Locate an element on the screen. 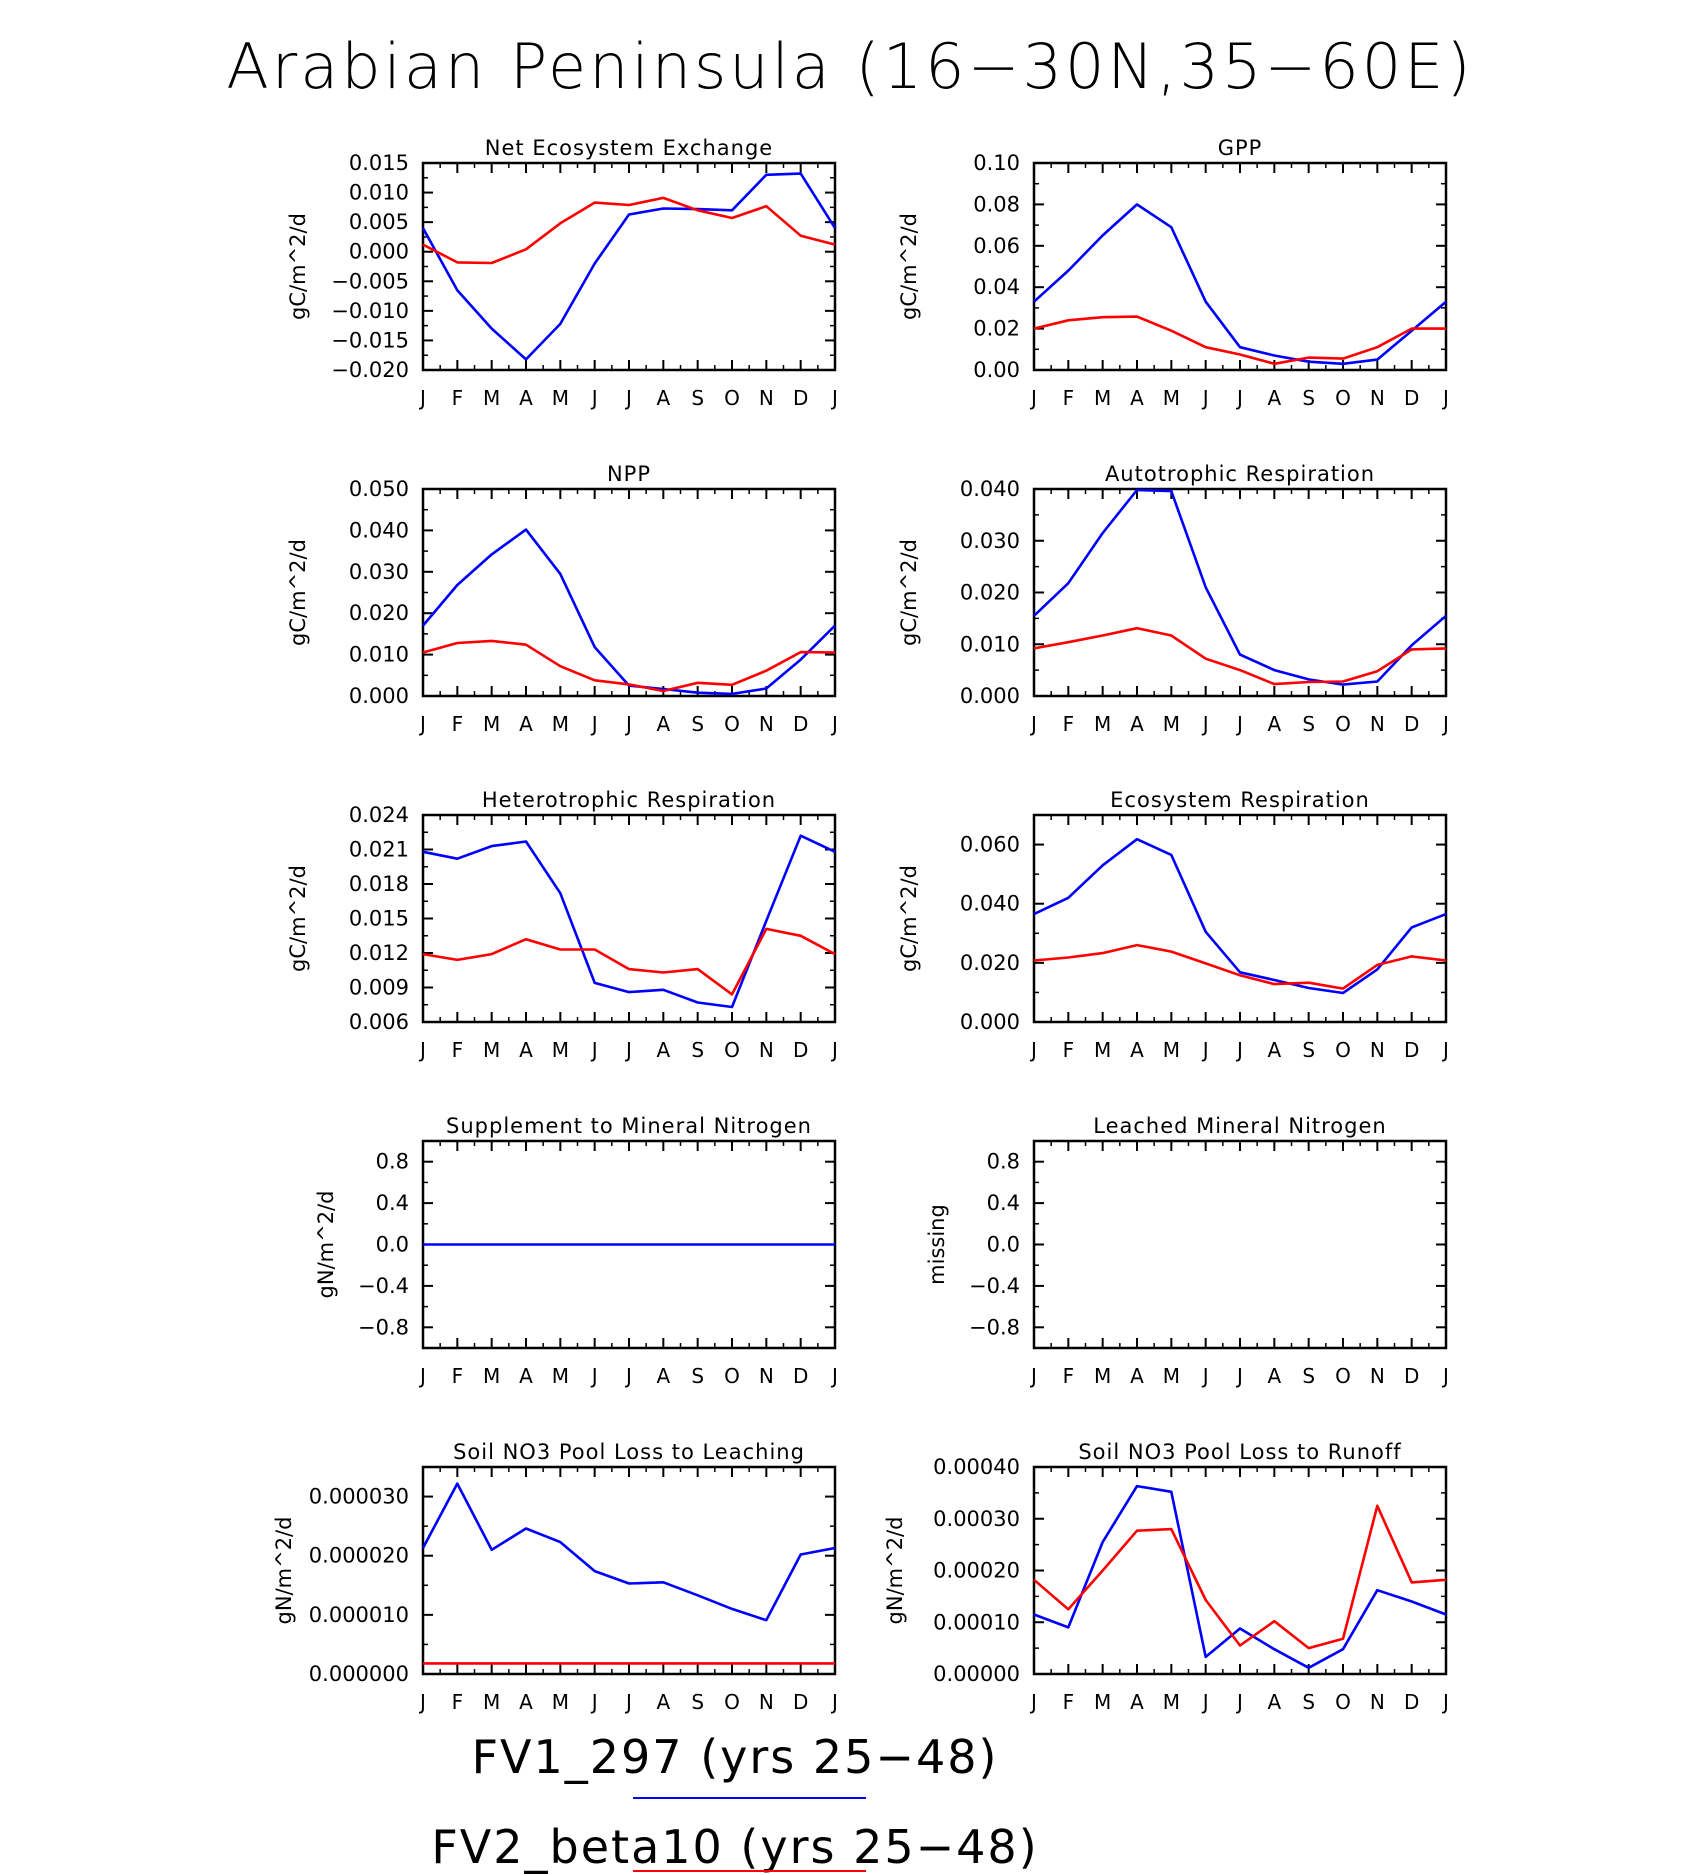 The image size is (1700, 1874). y-axis-label: missing is located at coordinates (937, 1244).